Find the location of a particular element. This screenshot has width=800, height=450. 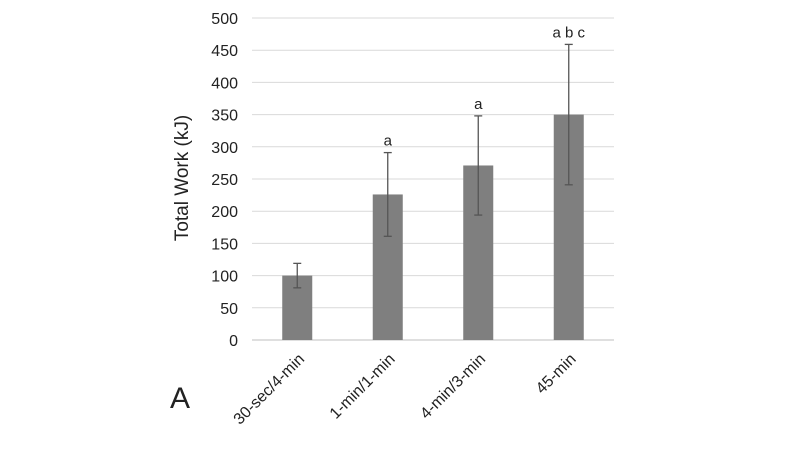

y-tick-label: 200 is located at coordinates (224, 212).